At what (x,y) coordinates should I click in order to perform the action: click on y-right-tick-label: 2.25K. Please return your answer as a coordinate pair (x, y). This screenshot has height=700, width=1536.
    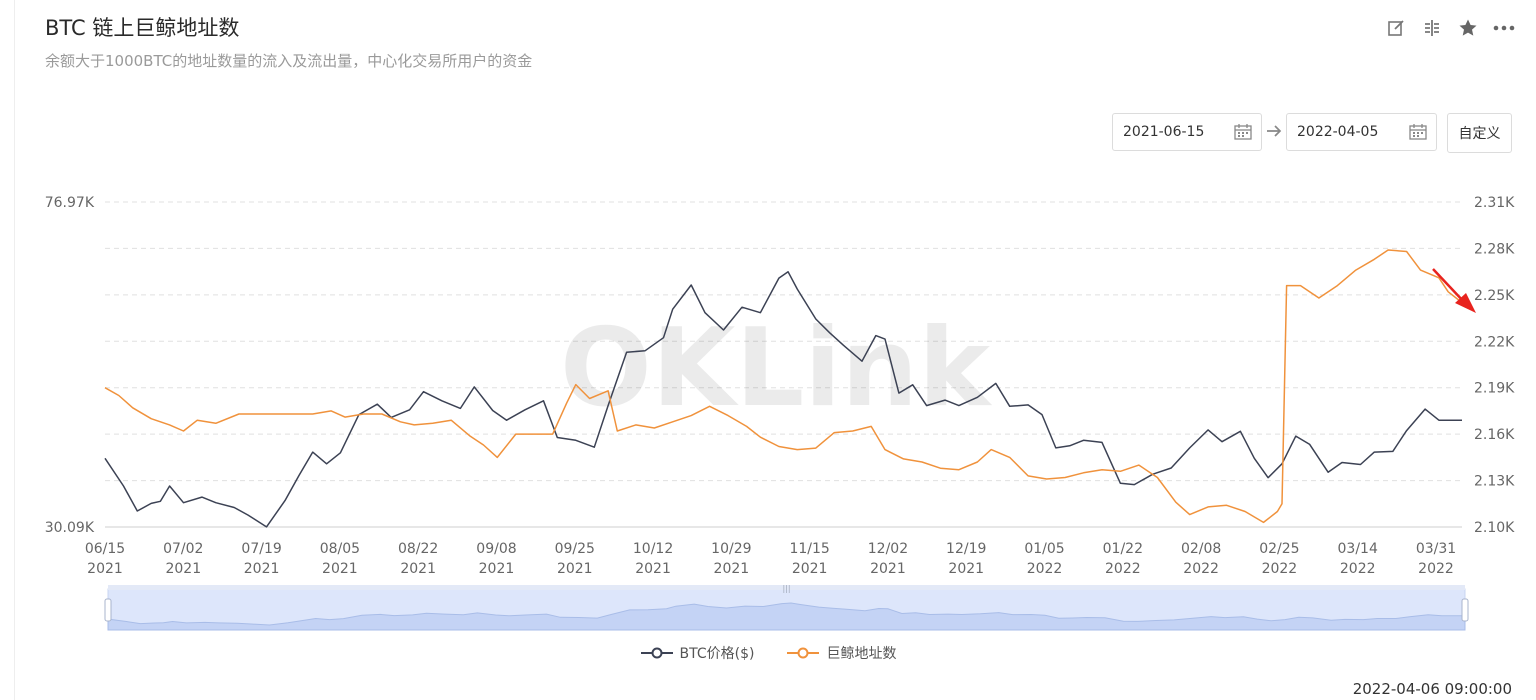
    Looking at the image, I should click on (1494, 296).